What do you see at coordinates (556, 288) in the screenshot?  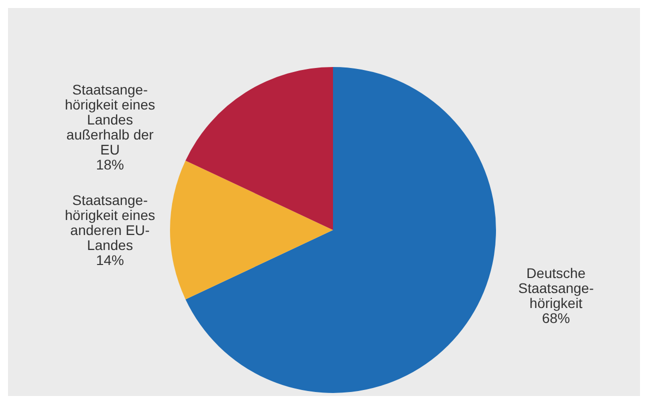 I see `slice-label: Deutsche Staatsange- hörigkeit` at bounding box center [556, 288].